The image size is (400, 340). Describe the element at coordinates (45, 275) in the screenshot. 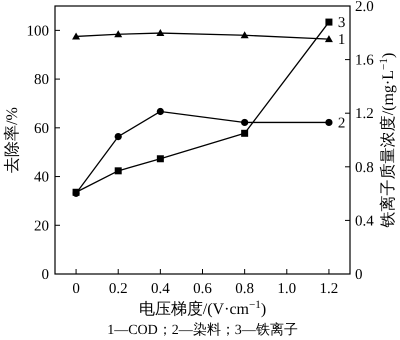

I see `y-tick-label: 0` at that location.